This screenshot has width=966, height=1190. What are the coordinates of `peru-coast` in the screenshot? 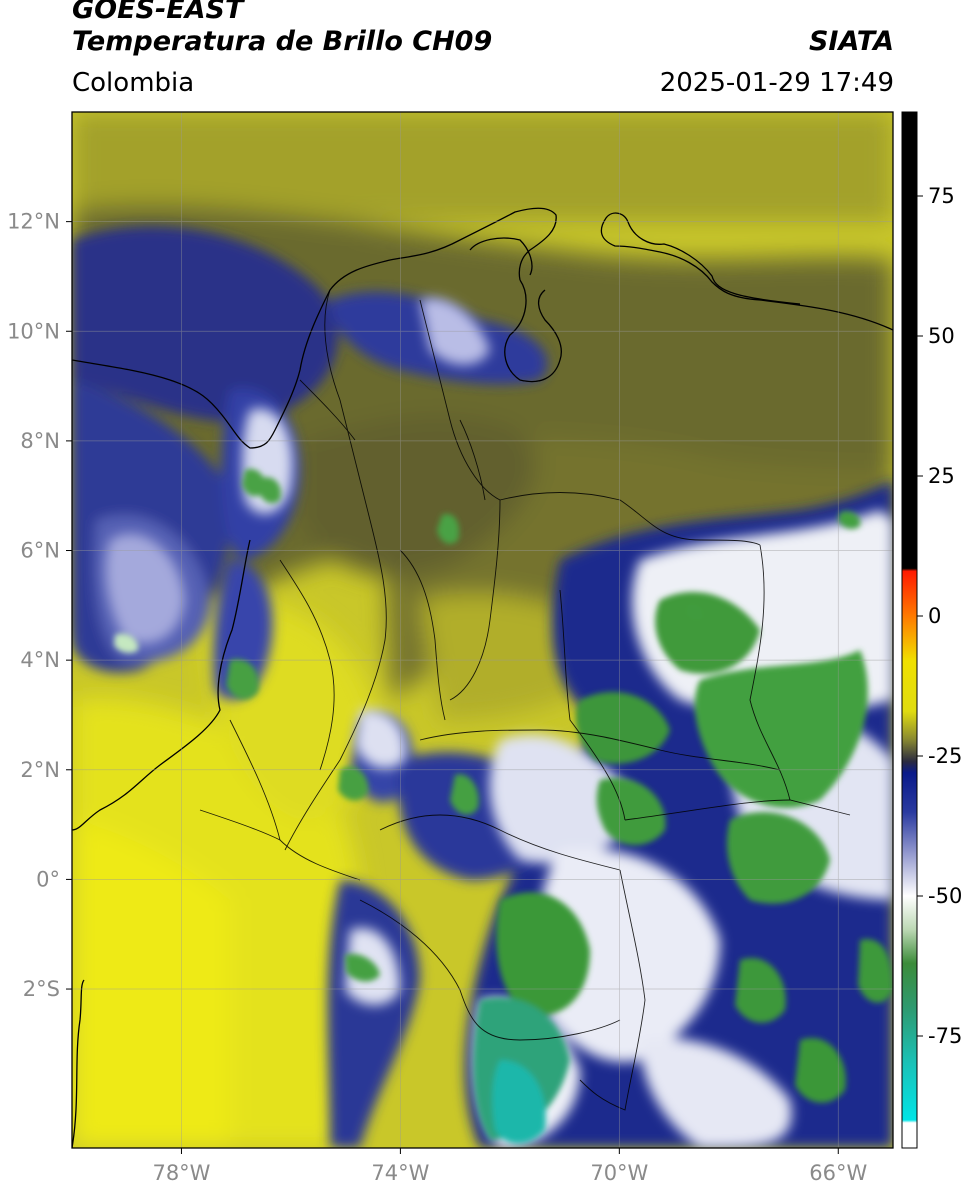 It's located at (78, 1063).